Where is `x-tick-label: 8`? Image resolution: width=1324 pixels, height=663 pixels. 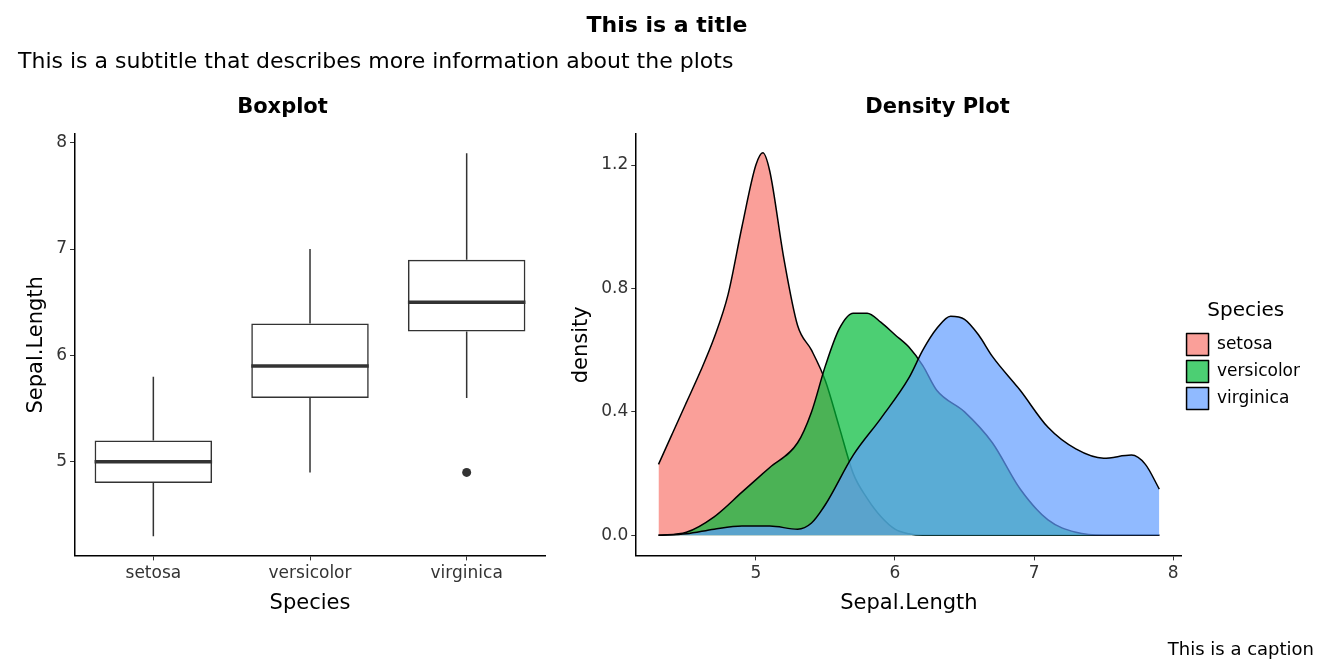 x-tick-label: 8 is located at coordinates (1173, 572).